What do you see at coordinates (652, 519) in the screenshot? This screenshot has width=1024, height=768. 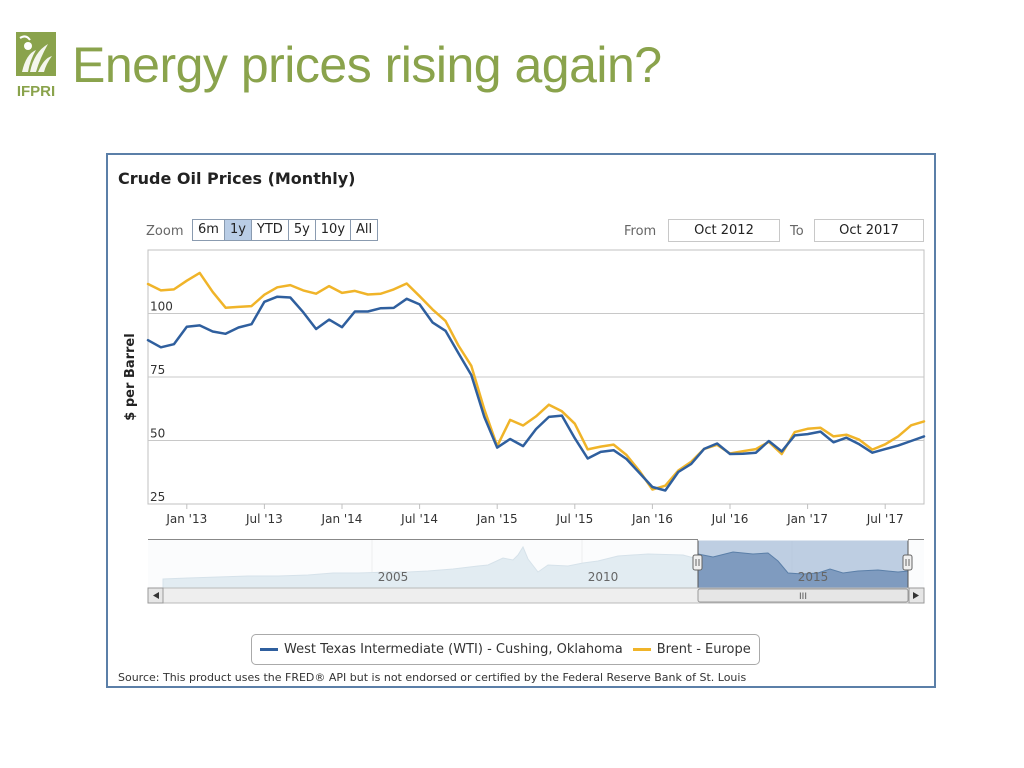 I see `x-tick-label: Jan '16` at bounding box center [652, 519].